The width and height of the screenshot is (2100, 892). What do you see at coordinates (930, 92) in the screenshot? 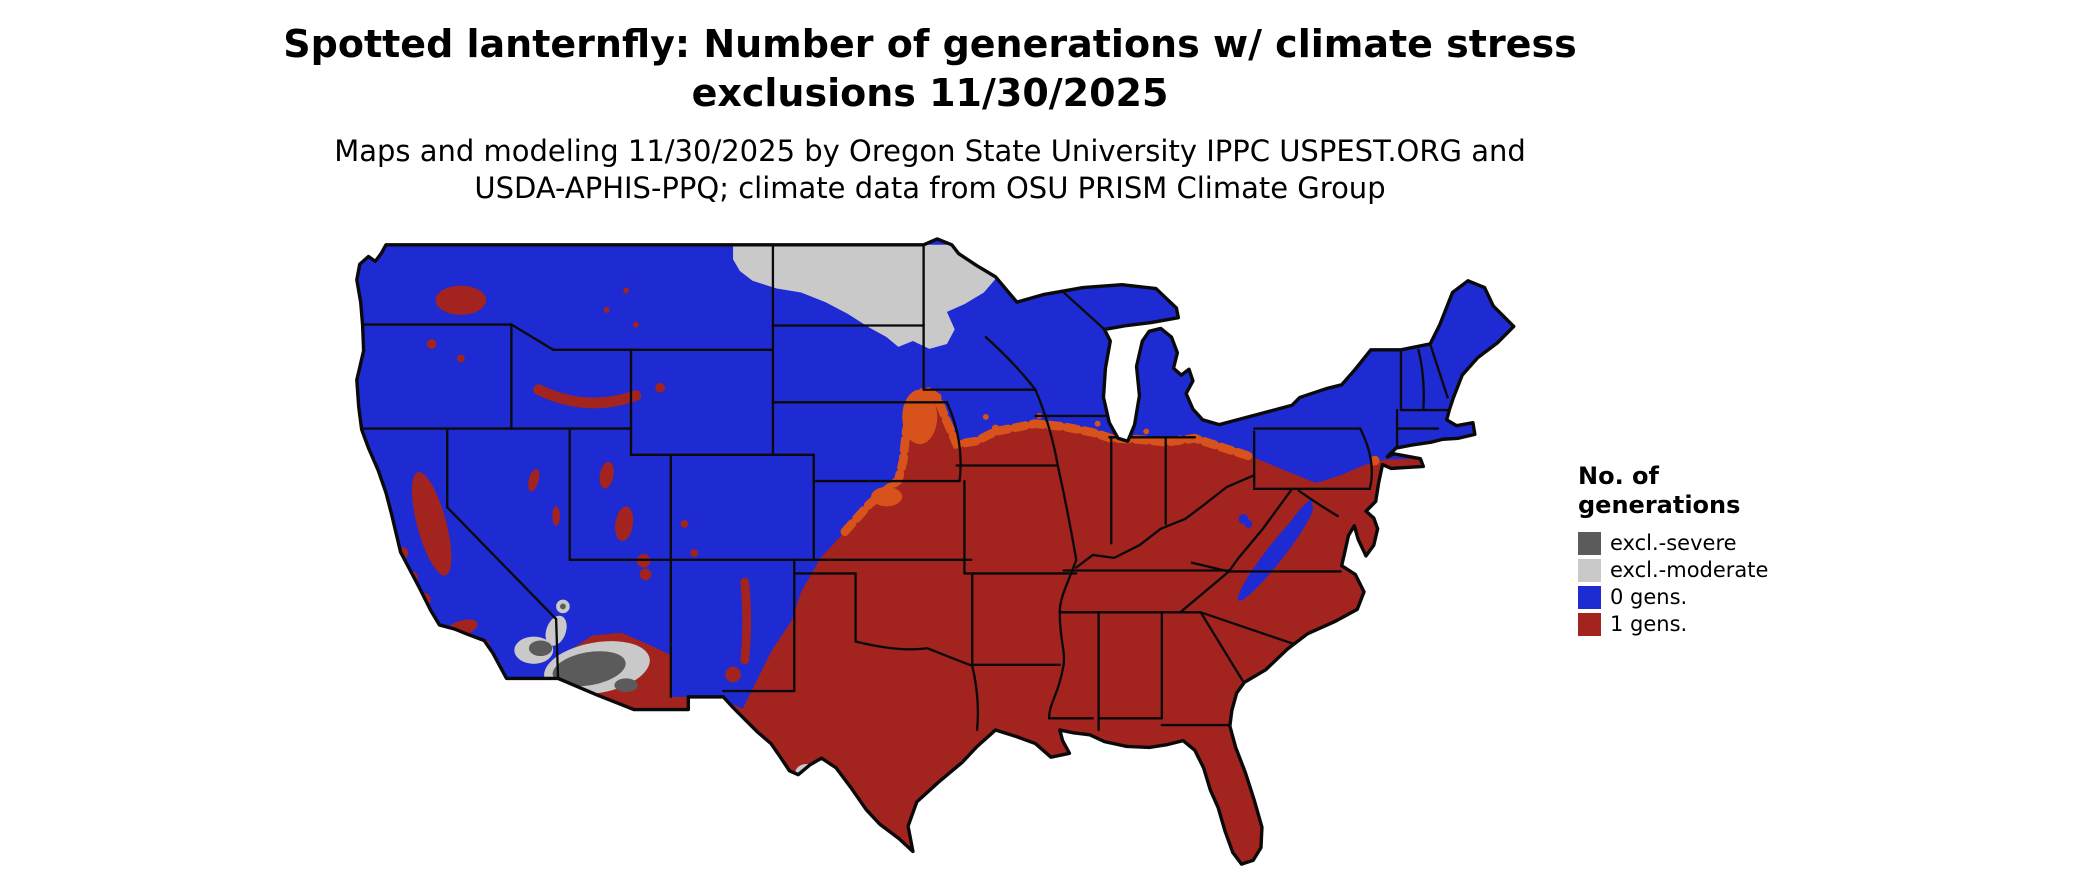
I see `page-title-line2: exclusions 11/30/2025` at bounding box center [930, 92].